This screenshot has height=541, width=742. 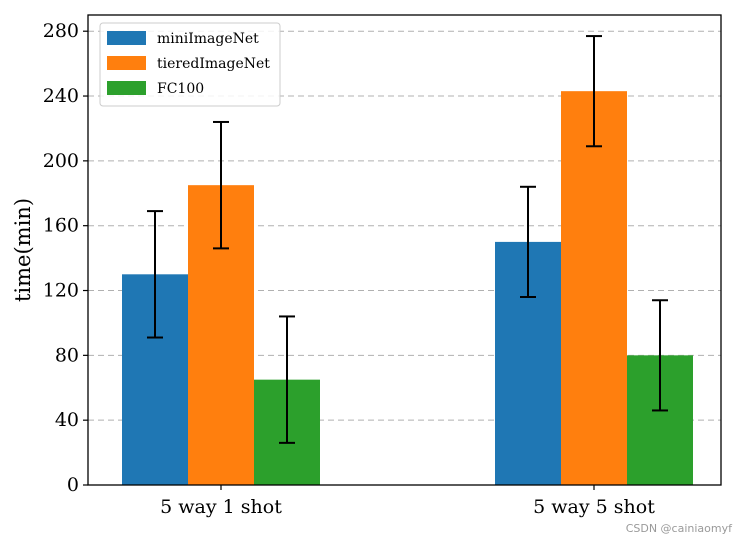 What do you see at coordinates (23, 250) in the screenshot?
I see `y-axis-label: time(min)` at bounding box center [23, 250].